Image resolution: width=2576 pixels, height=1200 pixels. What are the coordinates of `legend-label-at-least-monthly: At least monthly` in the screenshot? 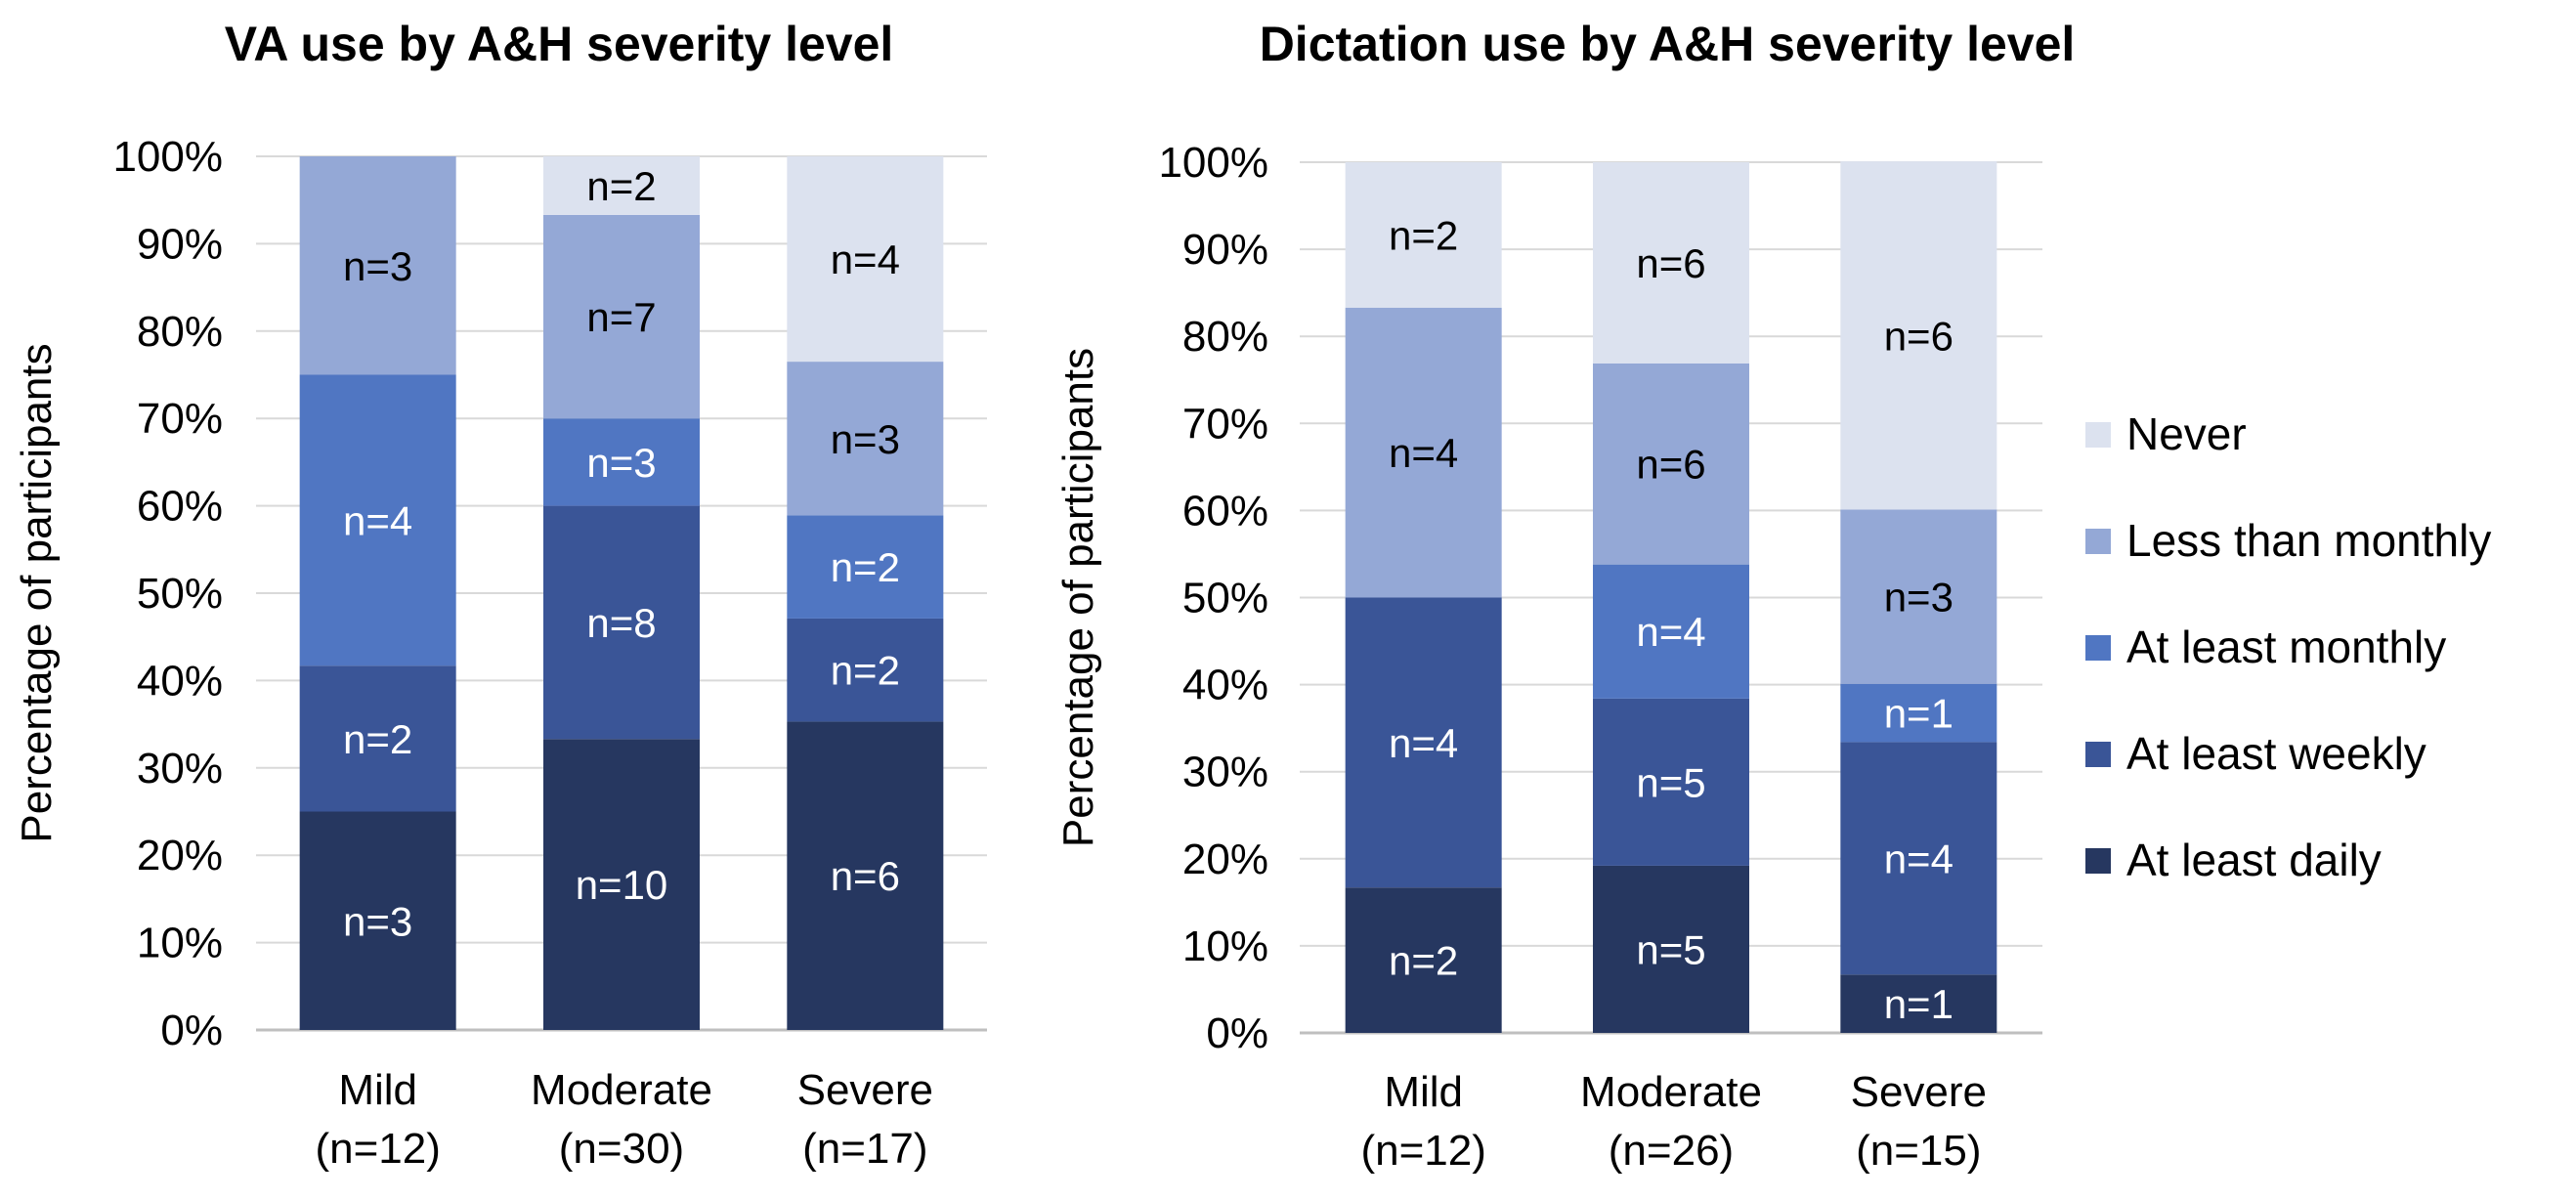 It's located at (2286, 646).